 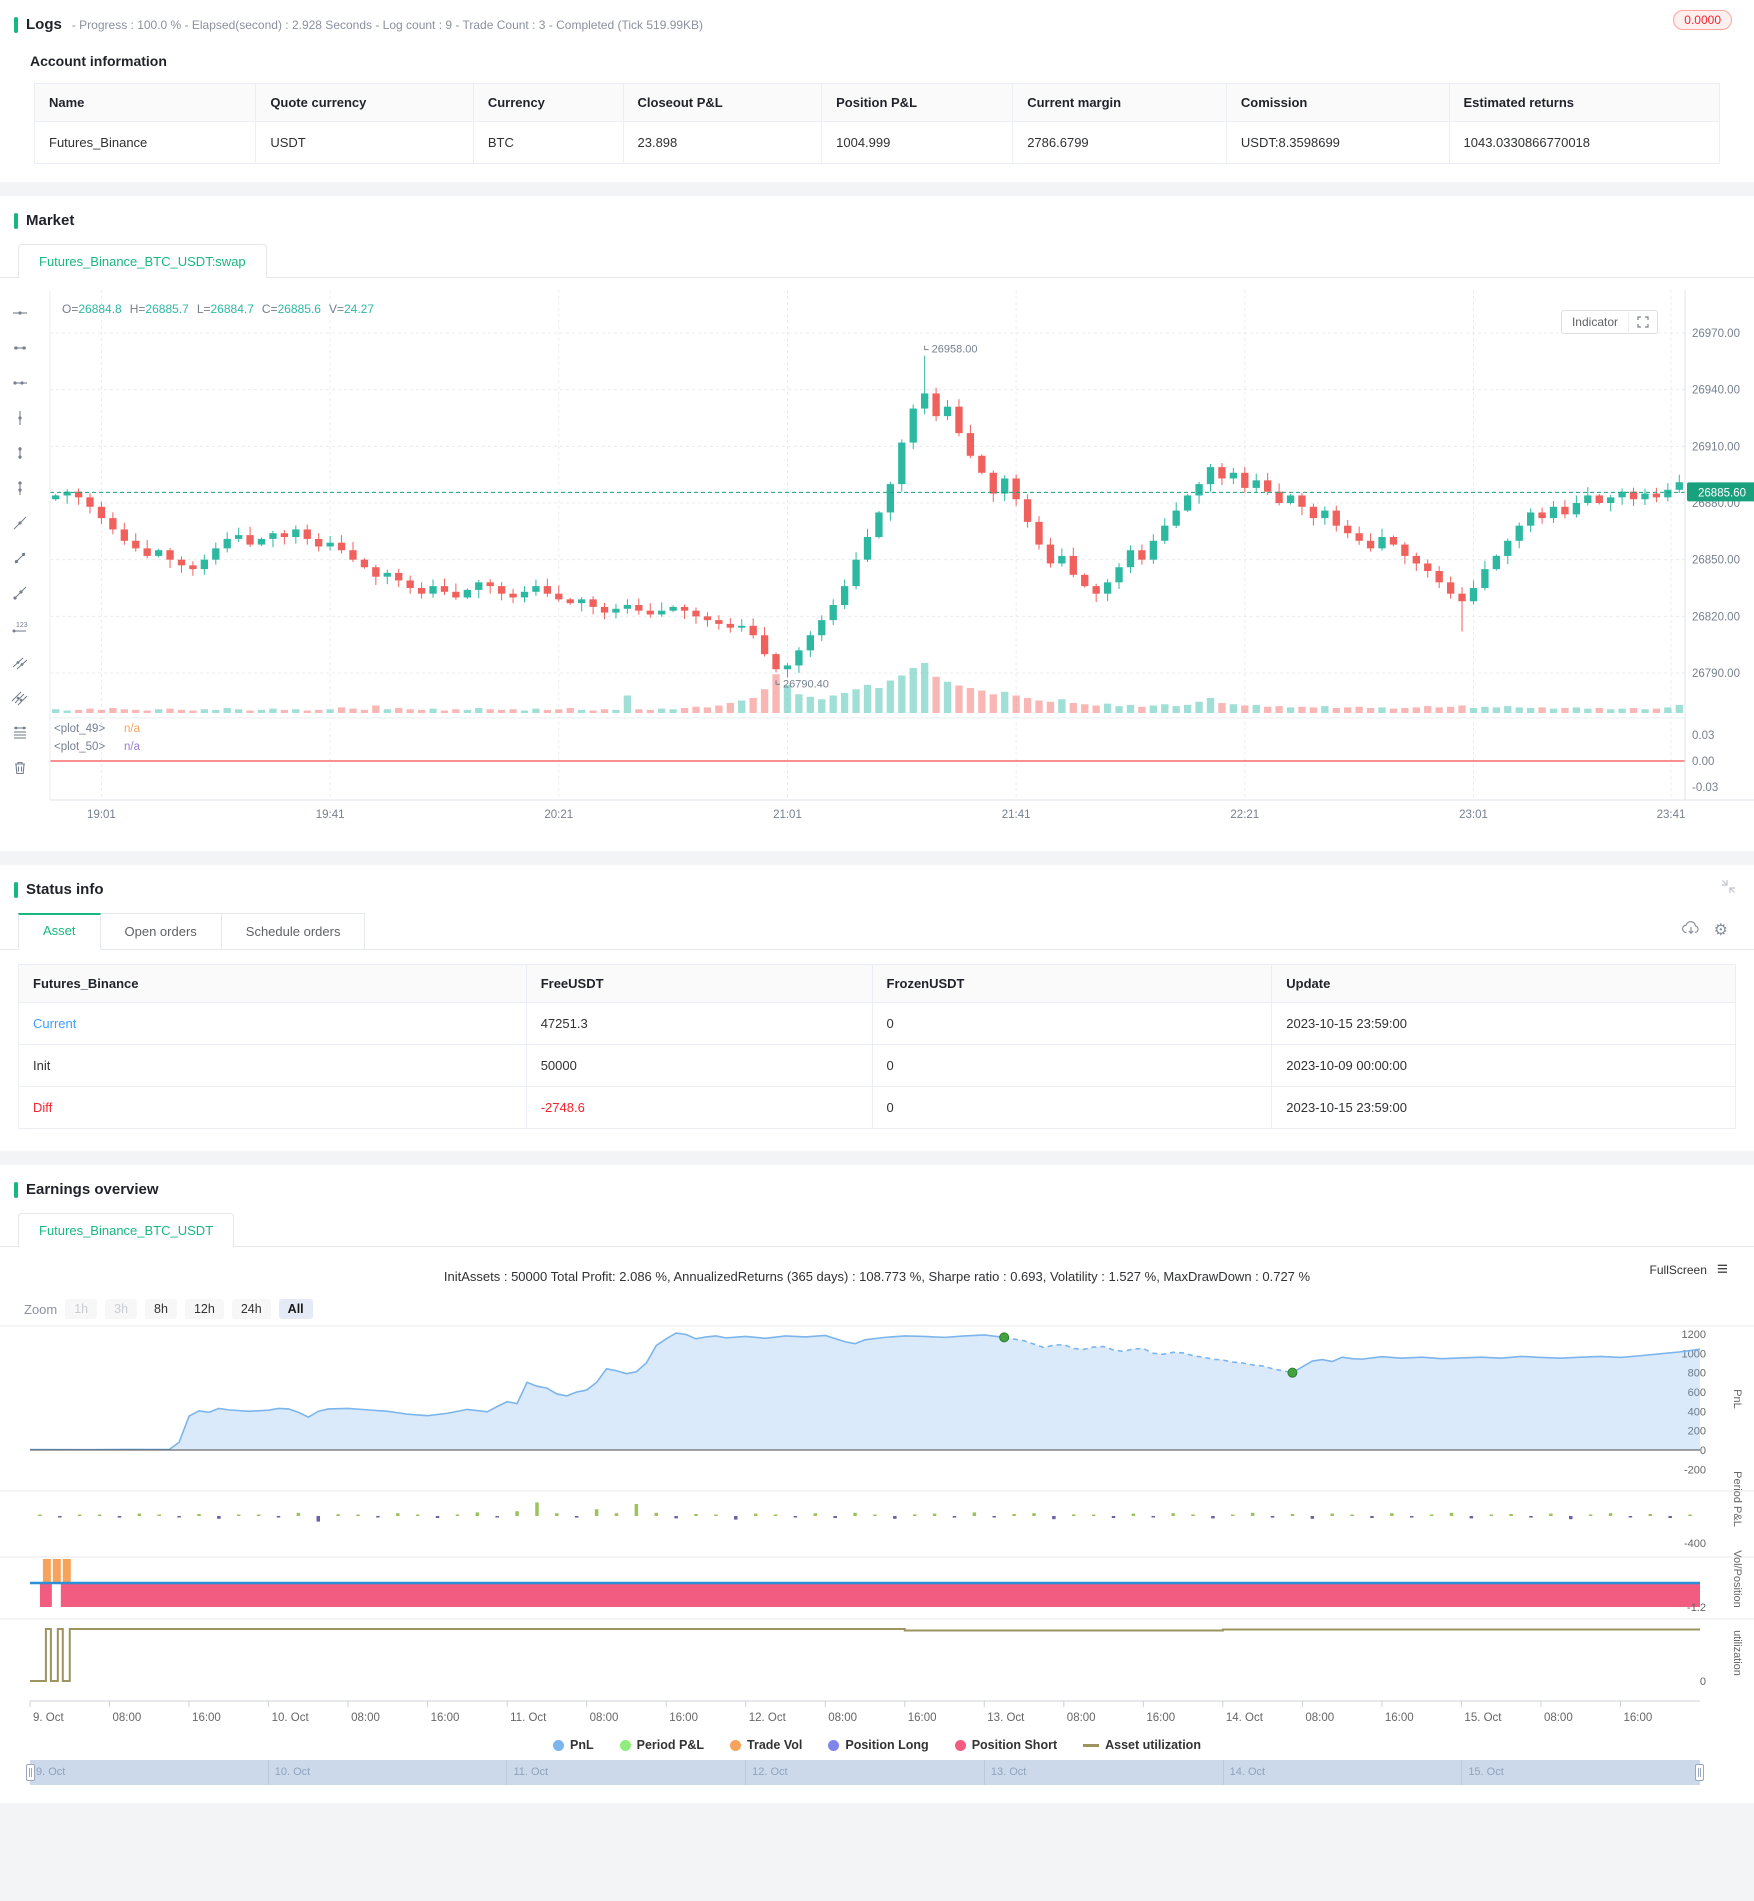 I want to click on svg-text: 26850.00, so click(x=1716, y=561).